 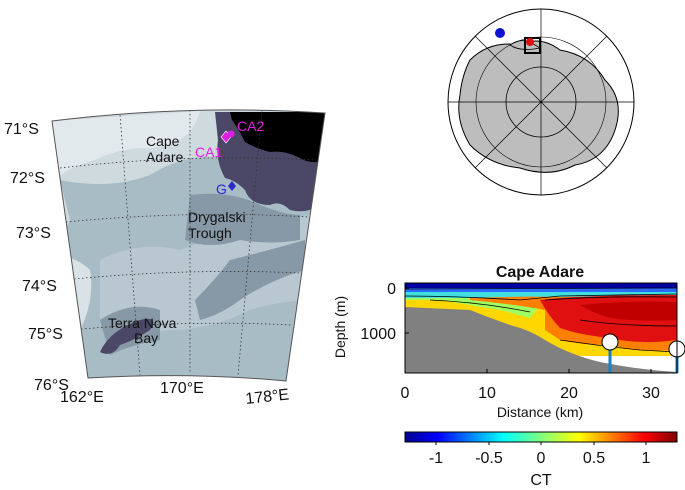 What do you see at coordinates (21, 129) in the screenshot?
I see `lat-label-71: 71°S` at bounding box center [21, 129].